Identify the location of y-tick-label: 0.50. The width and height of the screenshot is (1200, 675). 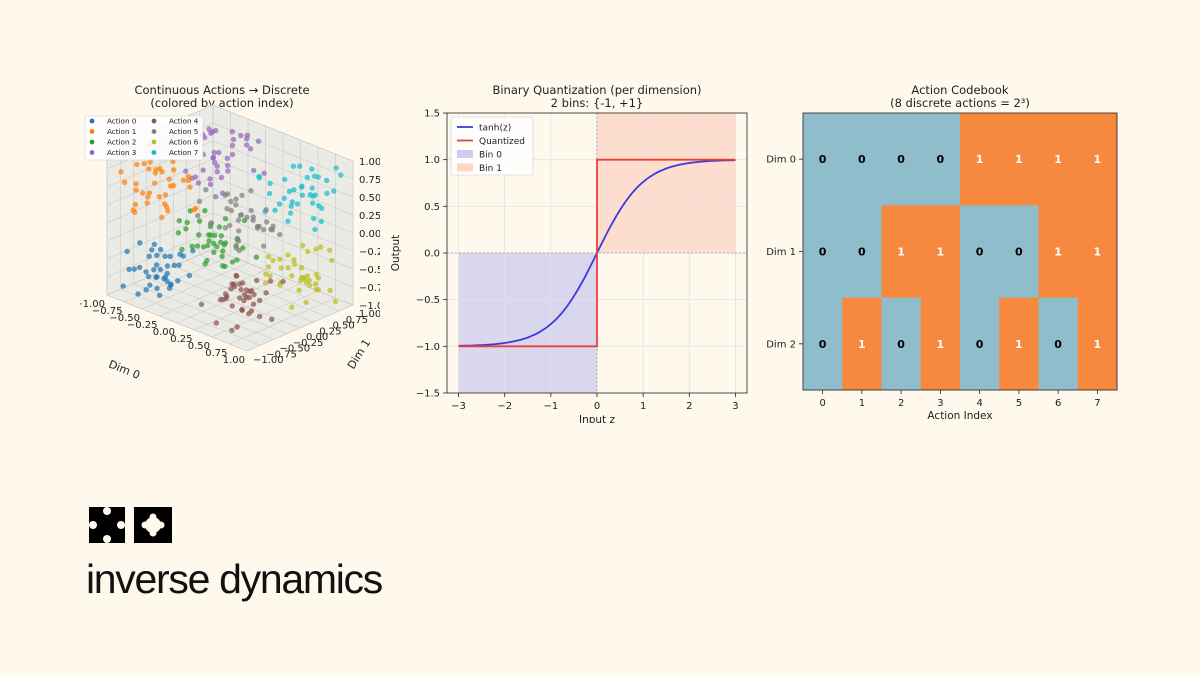
(344, 326).